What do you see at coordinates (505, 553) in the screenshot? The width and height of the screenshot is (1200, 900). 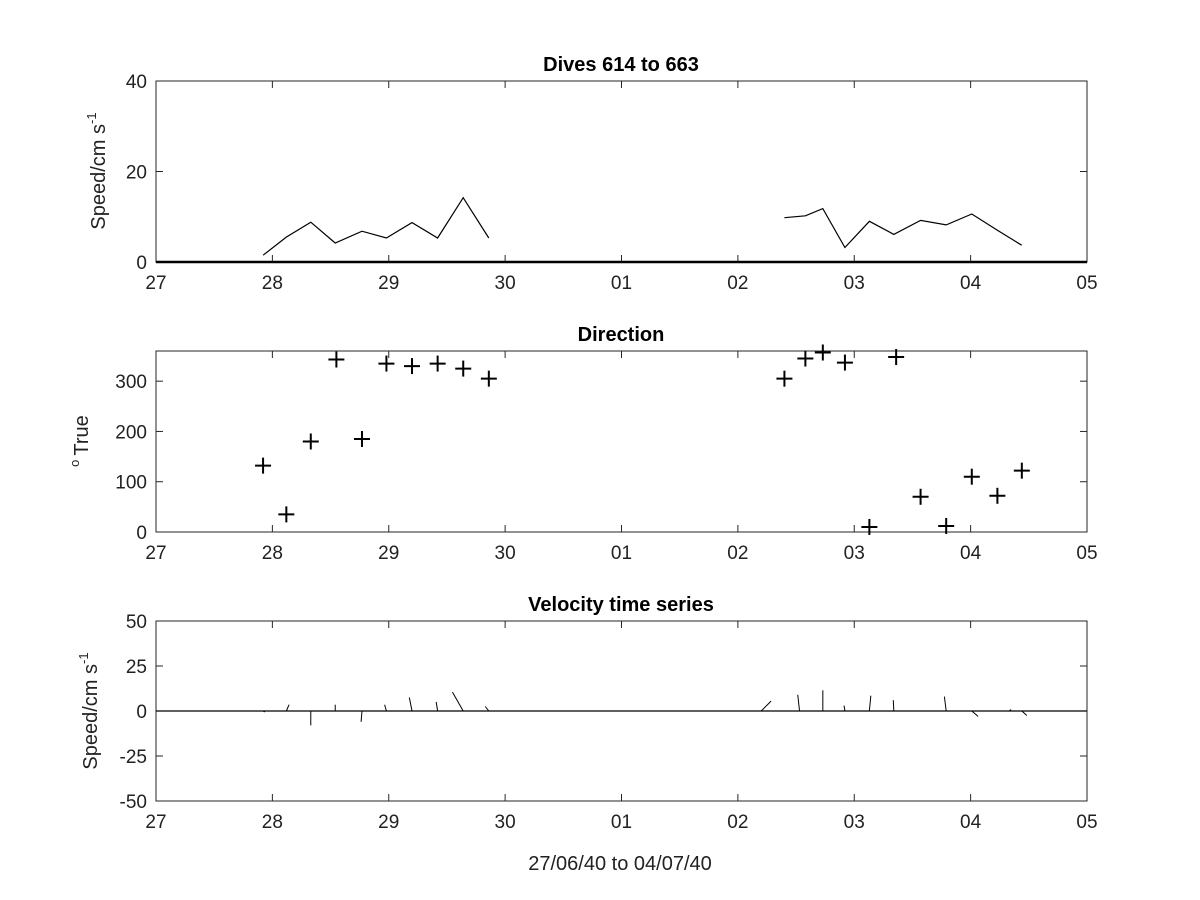 I see `direction-x-tick-label: 30` at bounding box center [505, 553].